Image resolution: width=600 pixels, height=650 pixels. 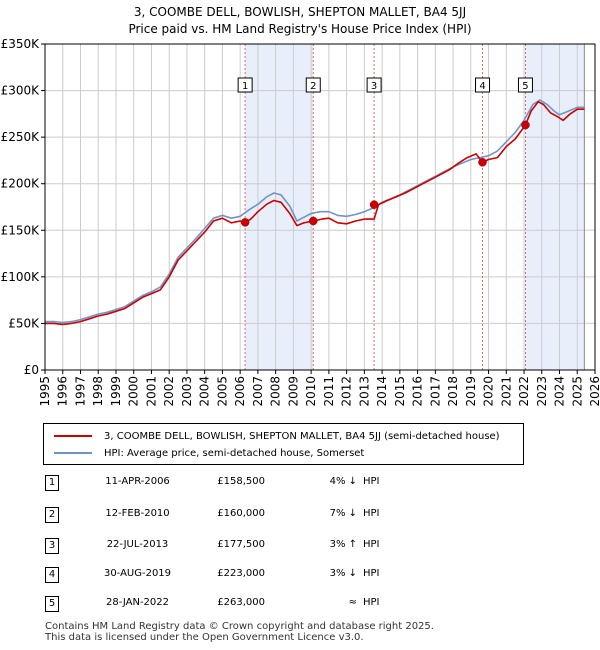 What do you see at coordinates (506, 391) in the screenshot?
I see `x-tick-label: 2021` at bounding box center [506, 391].